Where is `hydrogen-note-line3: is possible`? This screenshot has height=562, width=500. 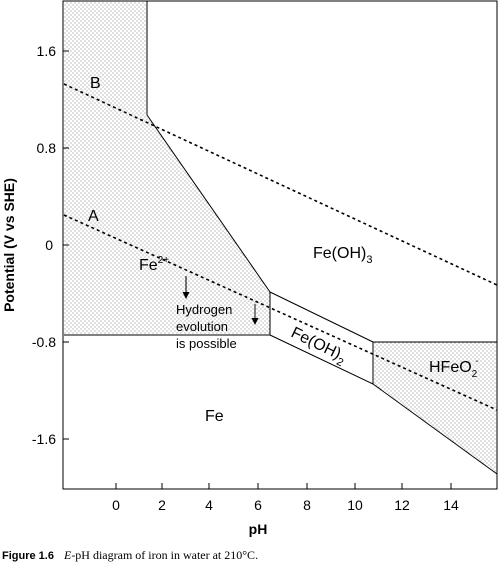 hydrogen-note-line3: is possible is located at coordinates (206, 343).